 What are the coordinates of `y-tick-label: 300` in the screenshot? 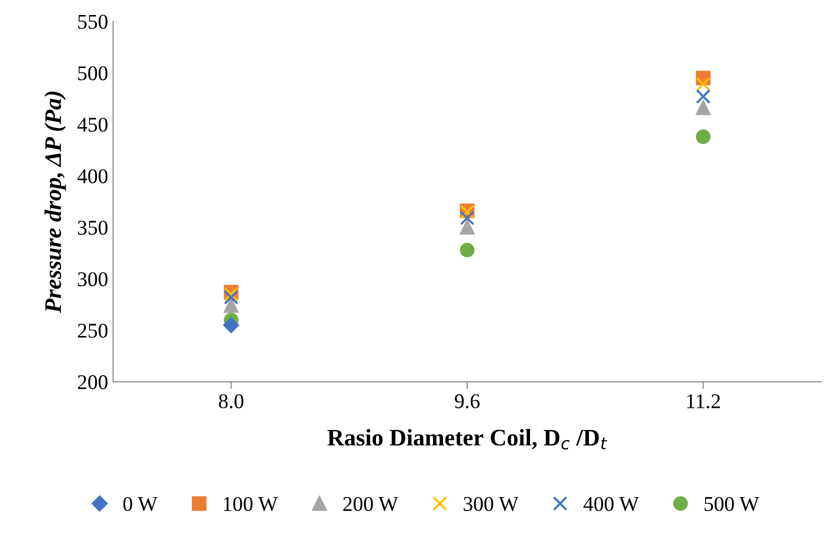 It's located at (93, 279).